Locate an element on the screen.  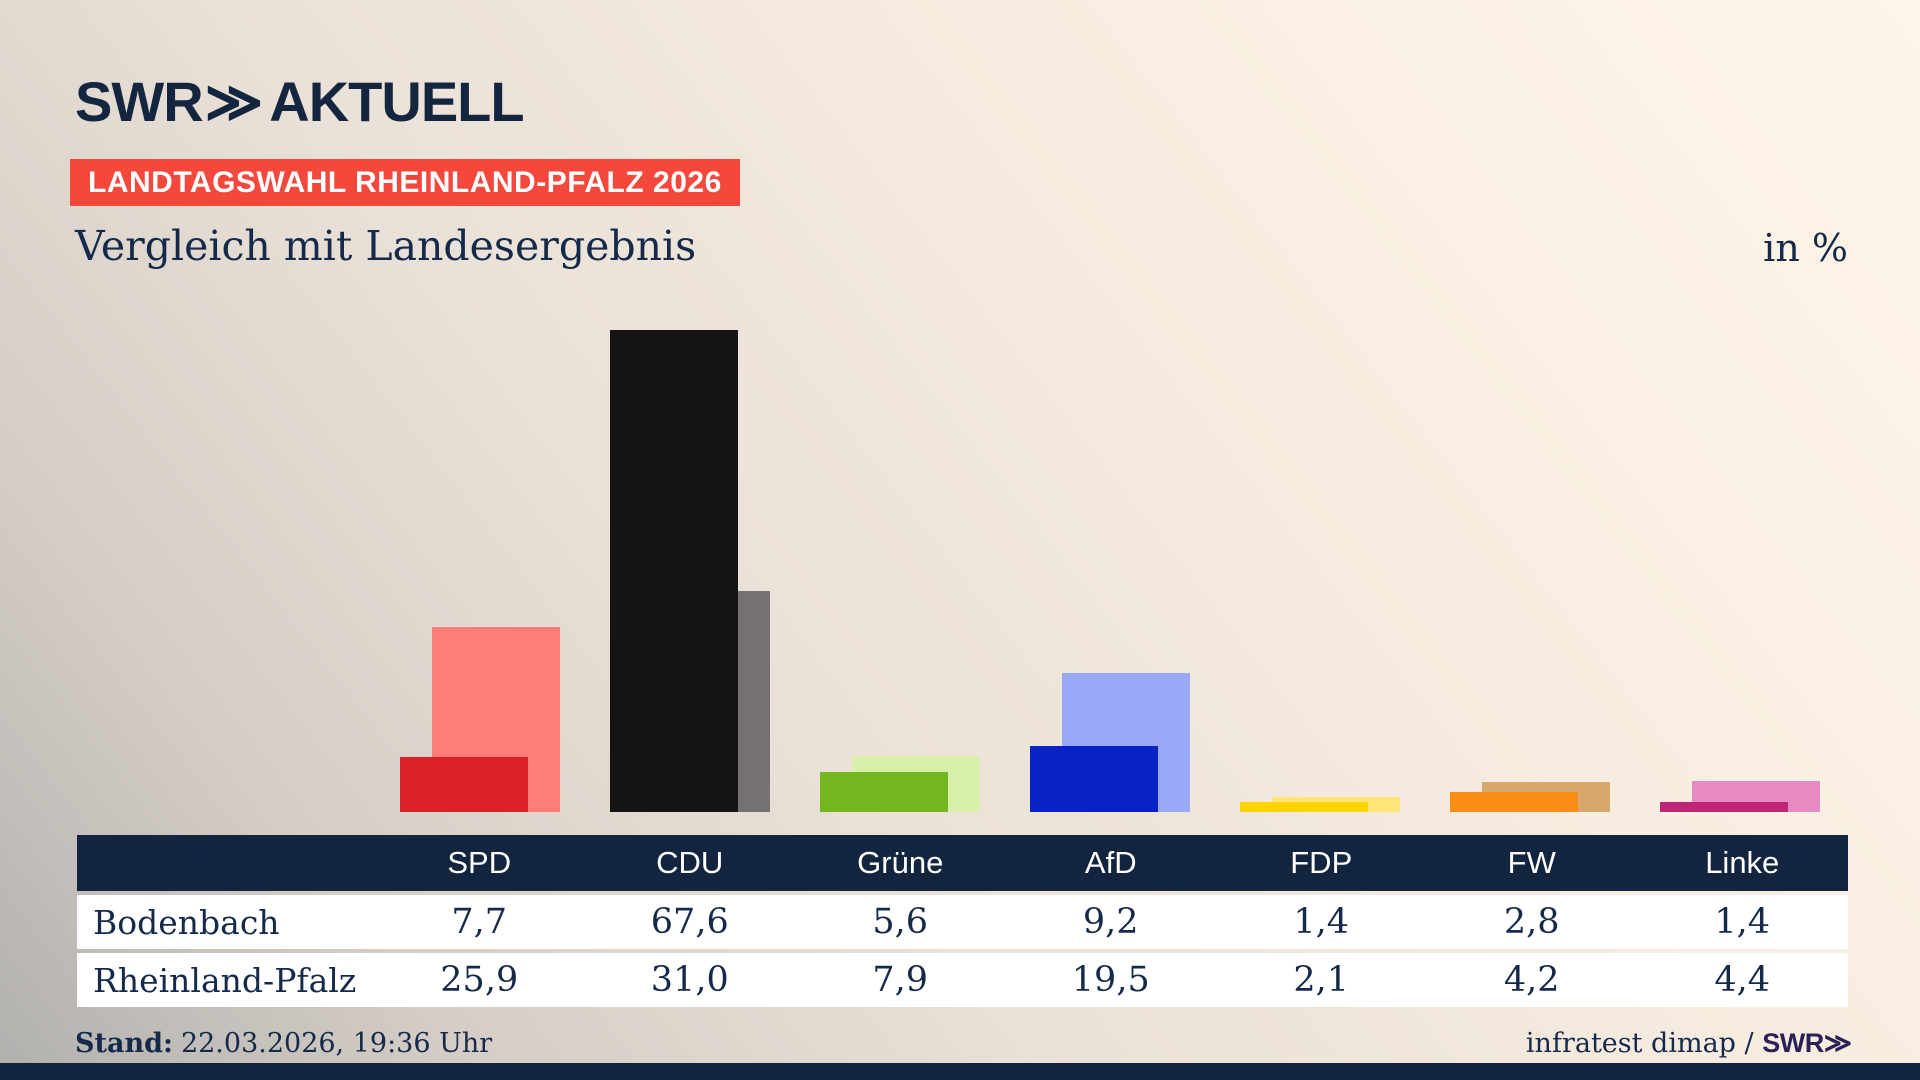
bar-fw-bodenbach is located at coordinates (1514, 802).